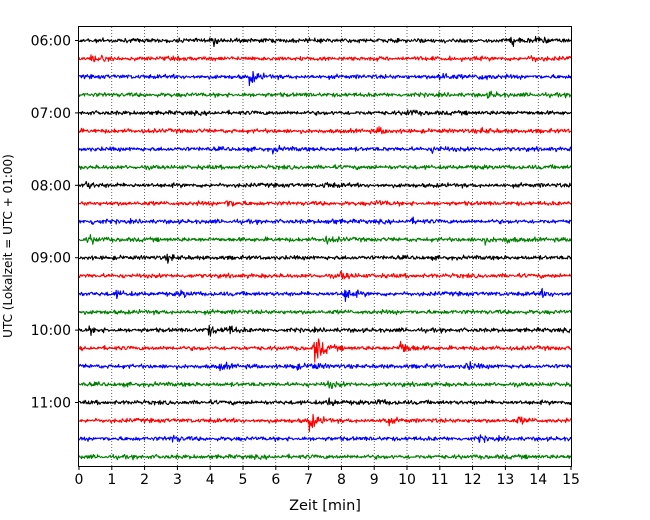 This screenshot has width=650, height=520. Describe the element at coordinates (275, 480) in the screenshot. I see `x-tick-label: 6` at that location.